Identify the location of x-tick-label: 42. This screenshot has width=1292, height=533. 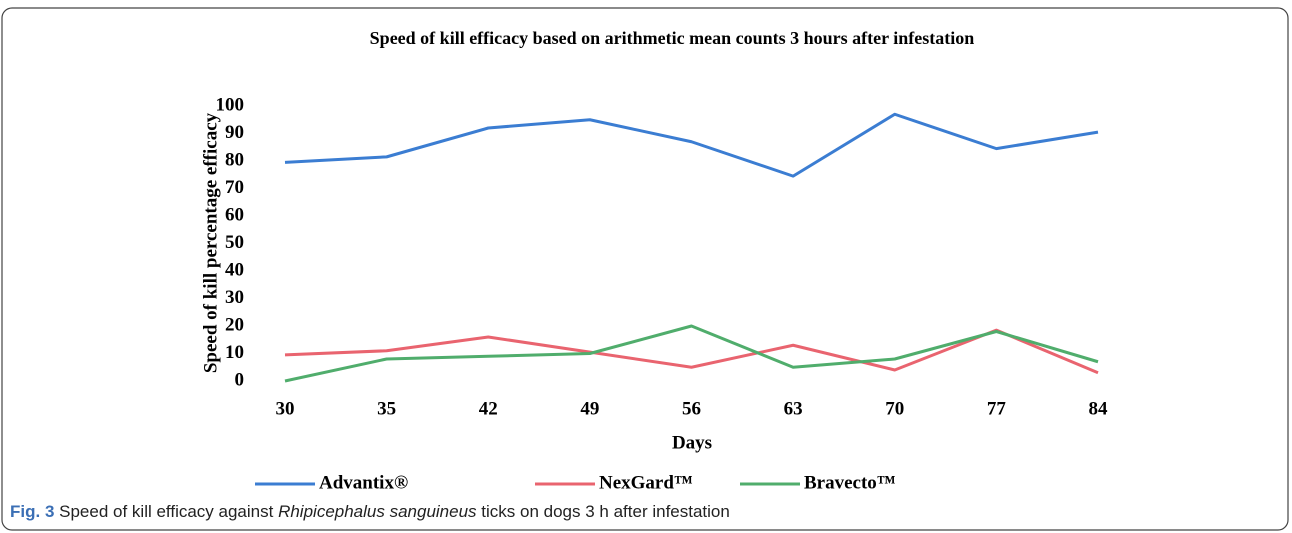
(488, 408).